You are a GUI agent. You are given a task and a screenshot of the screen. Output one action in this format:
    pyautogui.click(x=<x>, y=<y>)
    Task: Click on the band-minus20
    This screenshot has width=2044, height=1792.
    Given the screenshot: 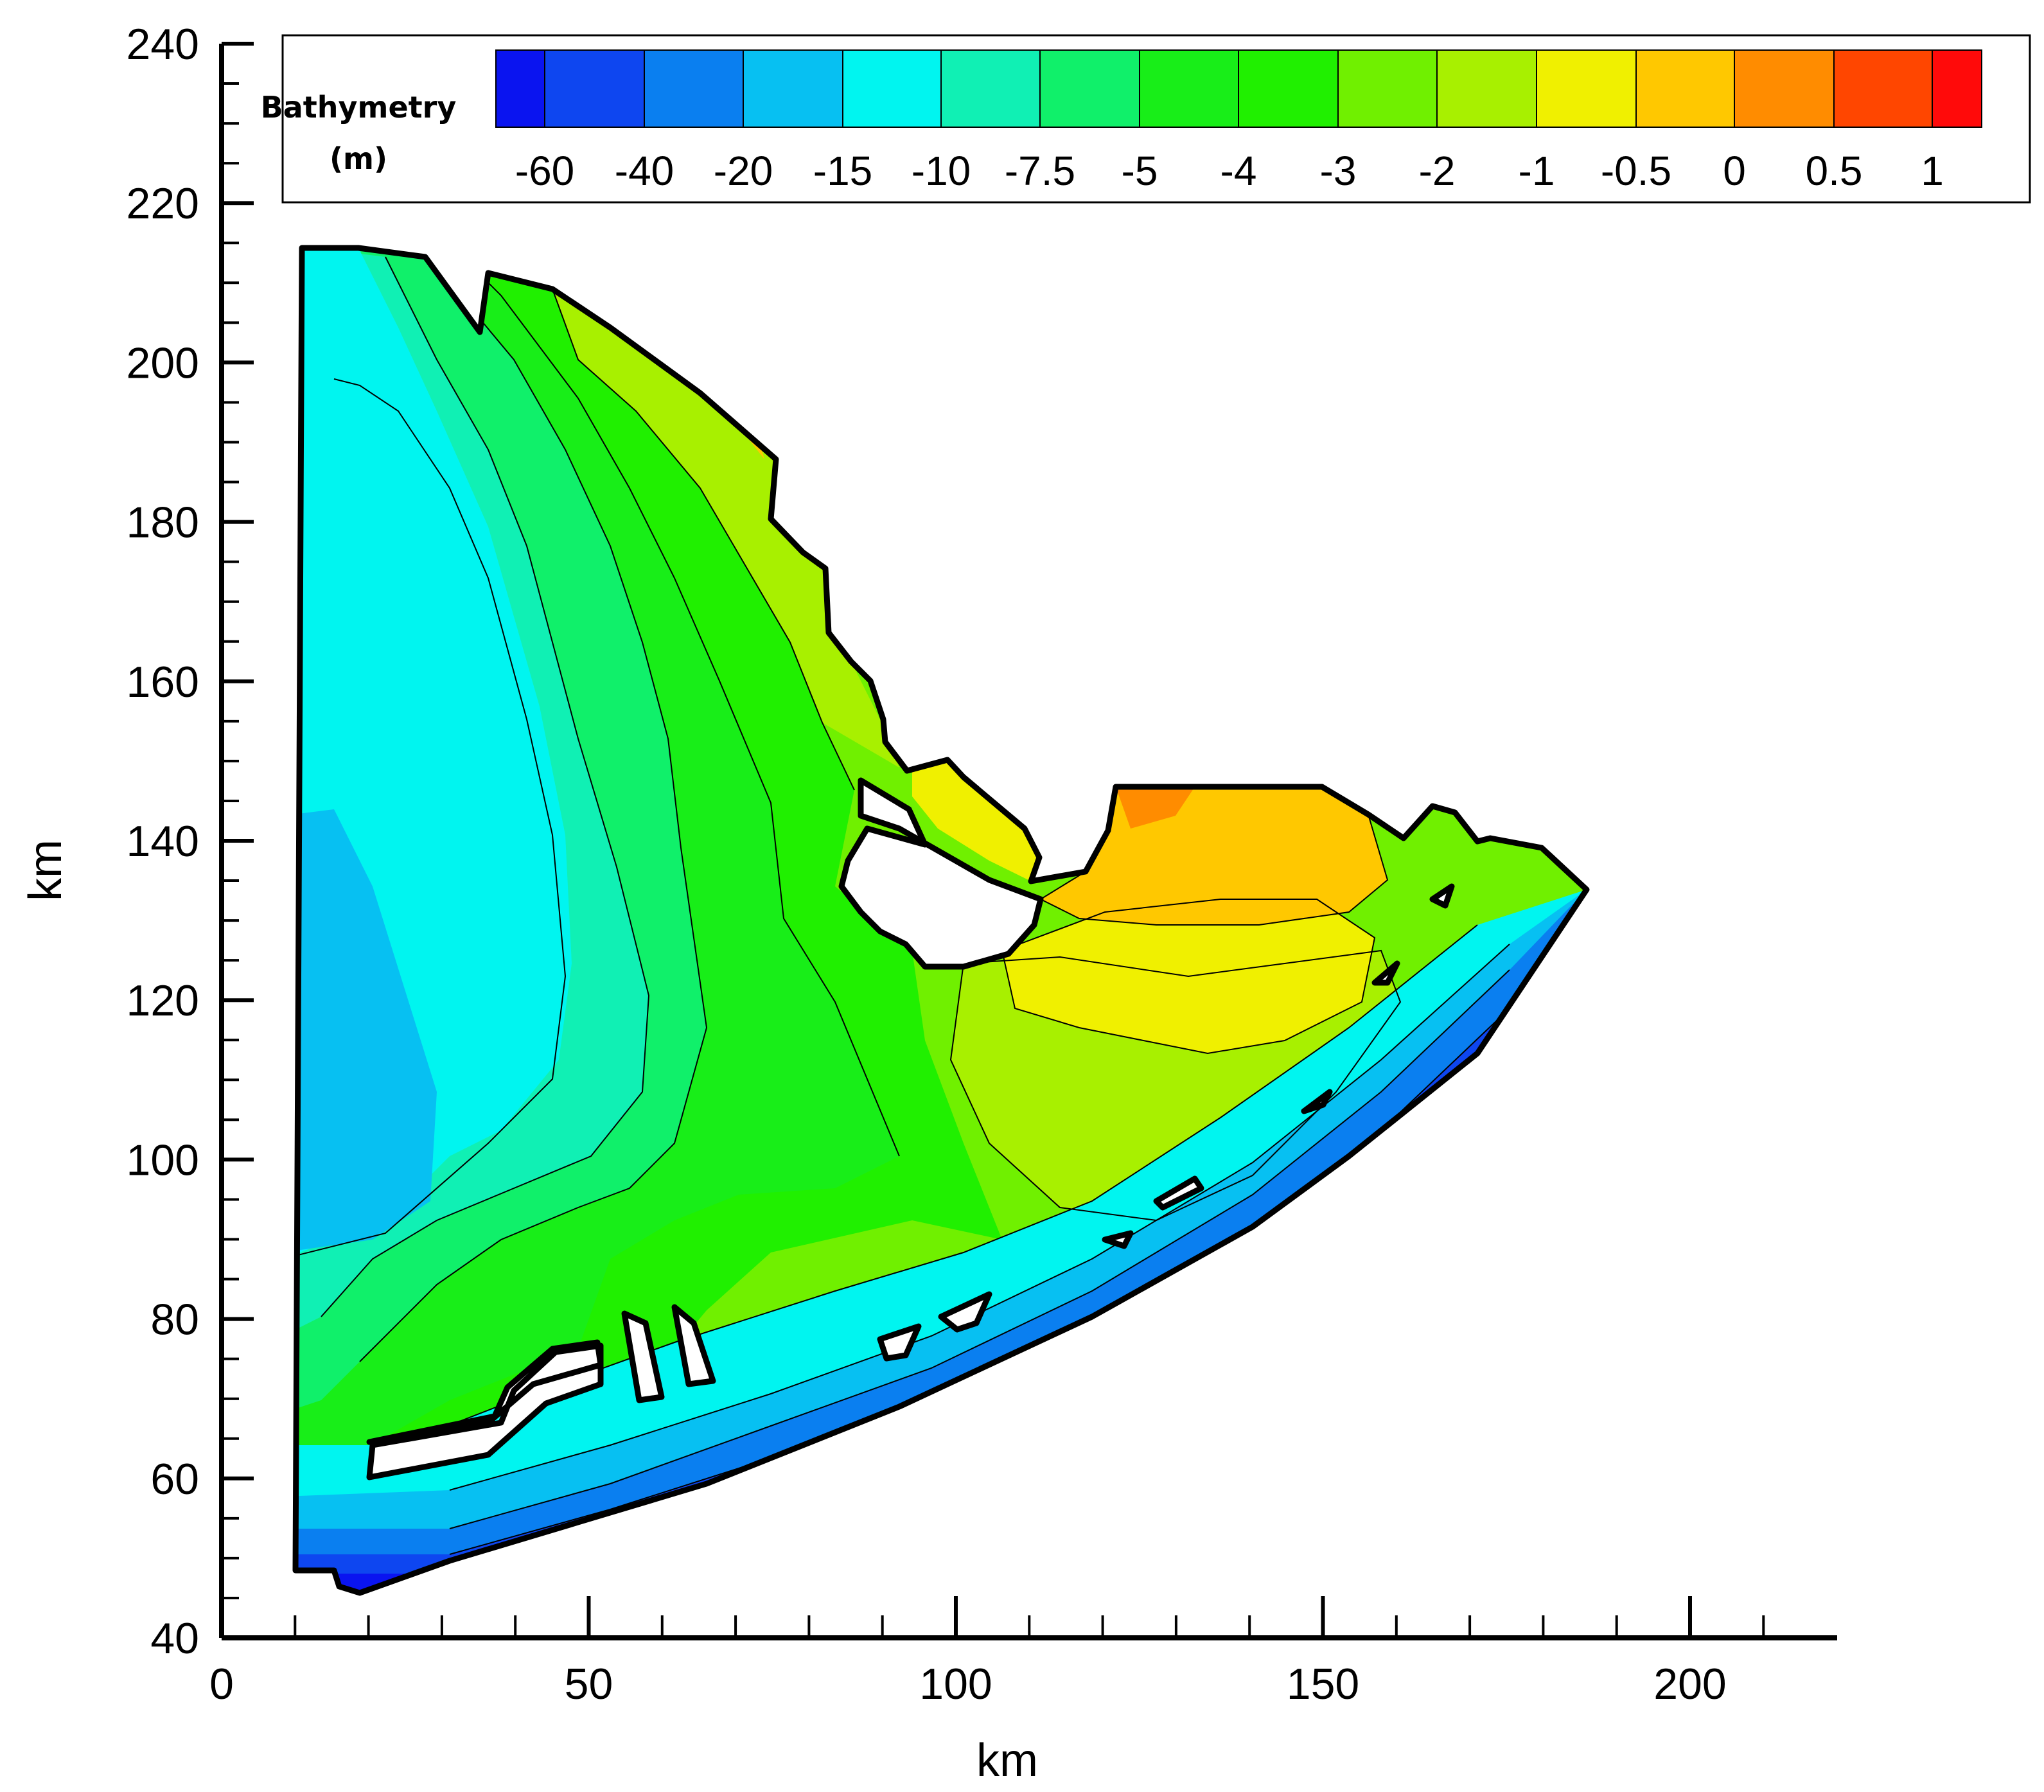 What is the action you would take?
    pyautogui.click(x=366, y=1030)
    